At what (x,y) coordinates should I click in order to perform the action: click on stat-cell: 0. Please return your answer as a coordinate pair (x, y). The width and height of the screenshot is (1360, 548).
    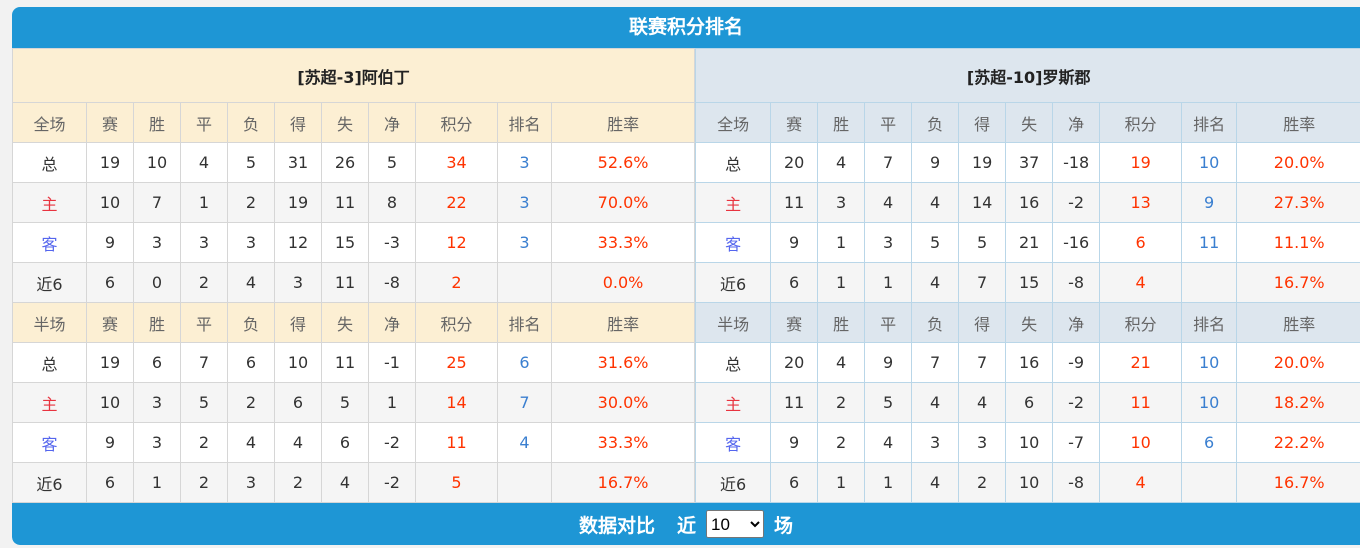
    Looking at the image, I should click on (157, 282).